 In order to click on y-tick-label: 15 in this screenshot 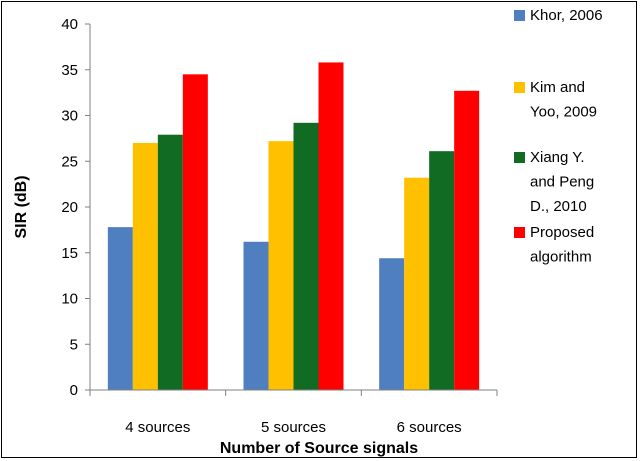, I will do `click(69, 253)`.